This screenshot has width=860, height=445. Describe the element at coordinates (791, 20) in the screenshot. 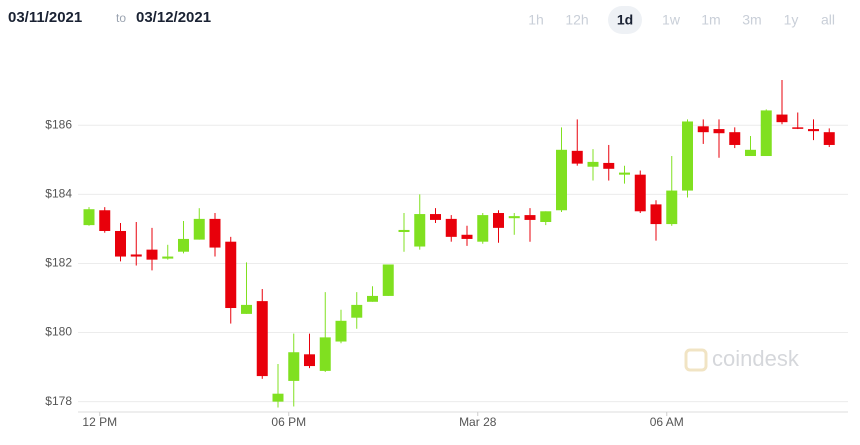

I see `range-button: 1y` at that location.